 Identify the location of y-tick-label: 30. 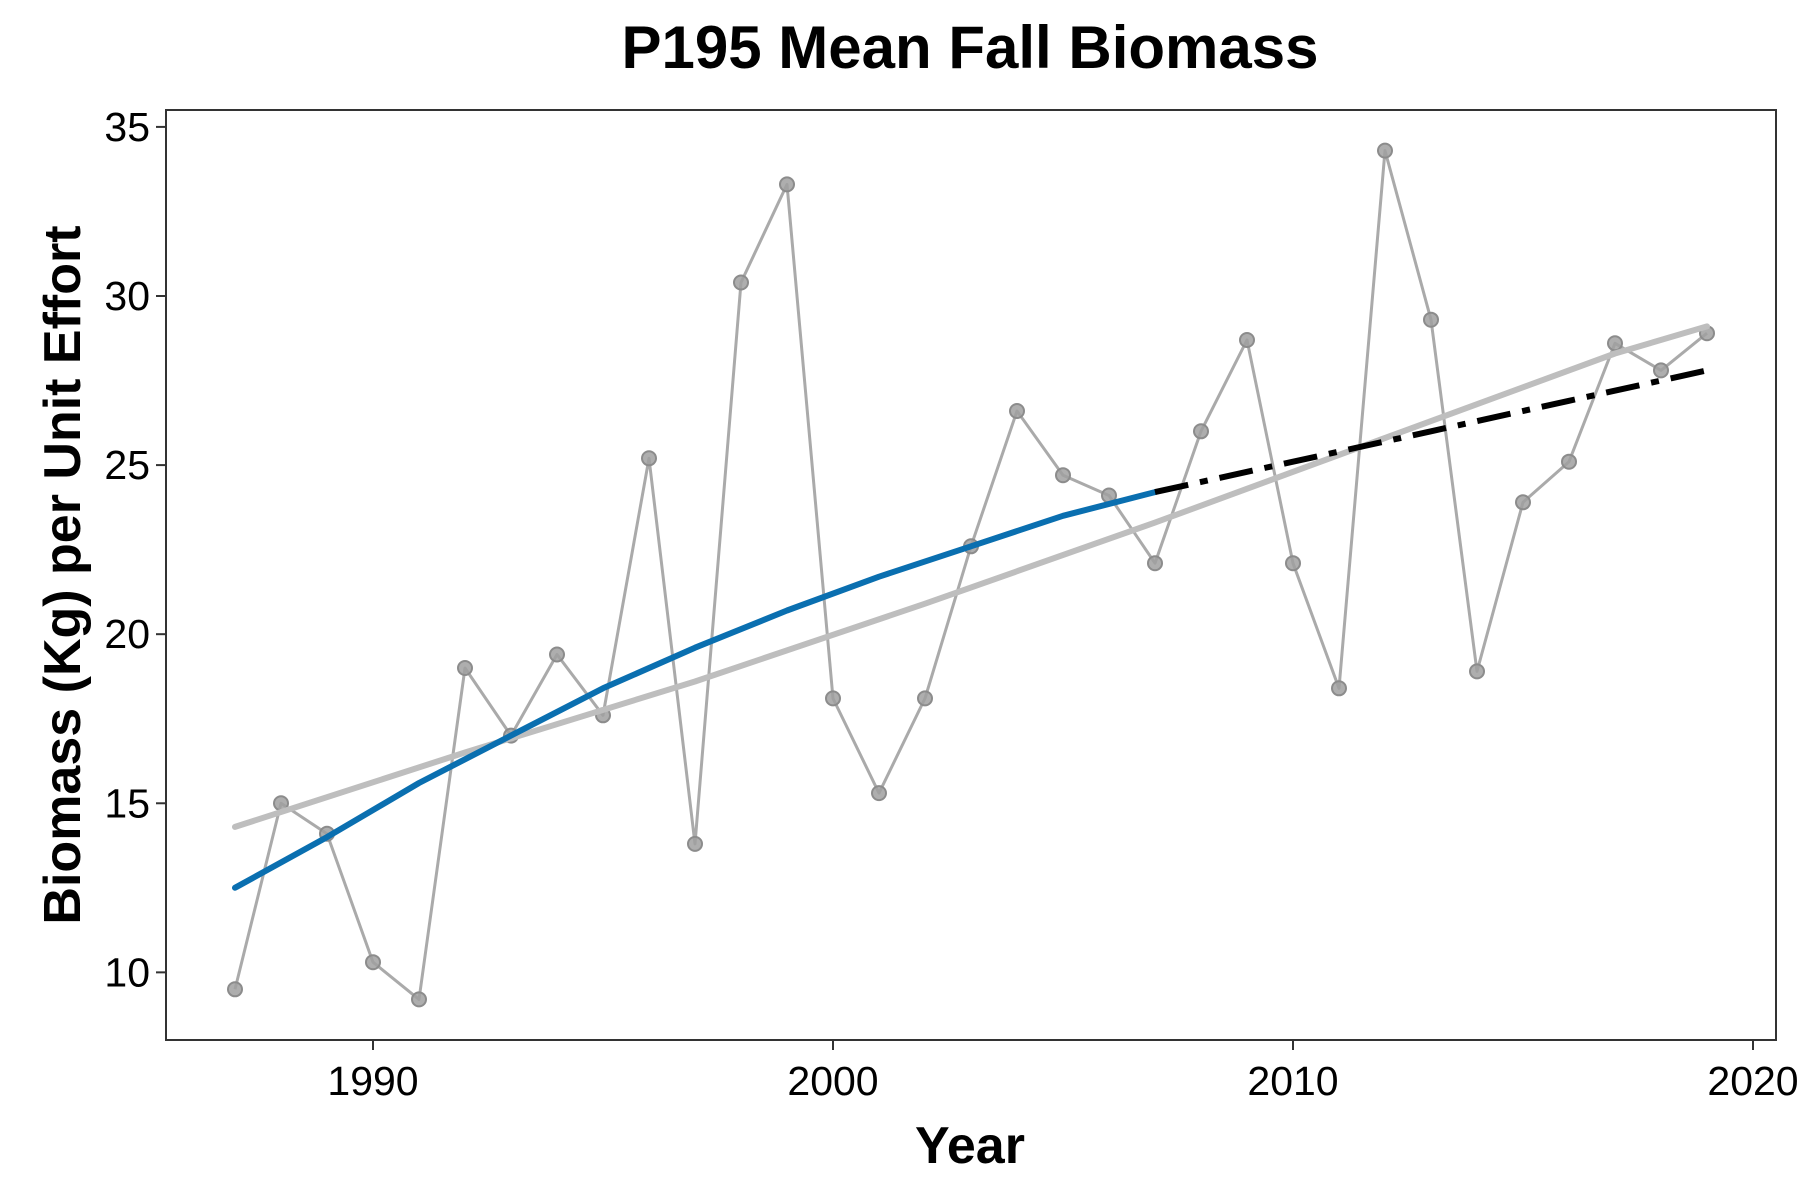
(127, 296).